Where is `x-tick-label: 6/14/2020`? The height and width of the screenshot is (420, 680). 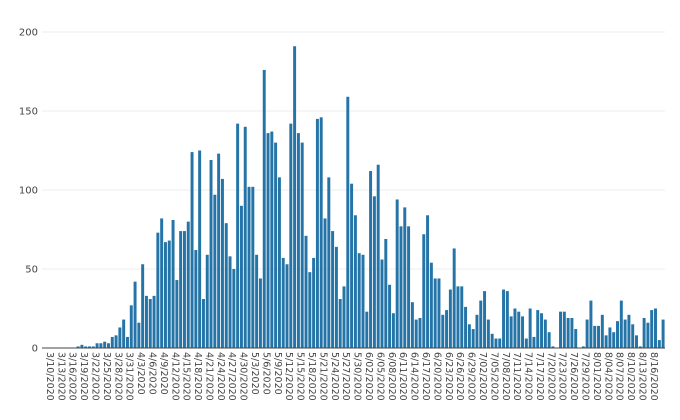 x-tick-label: 6/14/2020 is located at coordinates (414, 376).